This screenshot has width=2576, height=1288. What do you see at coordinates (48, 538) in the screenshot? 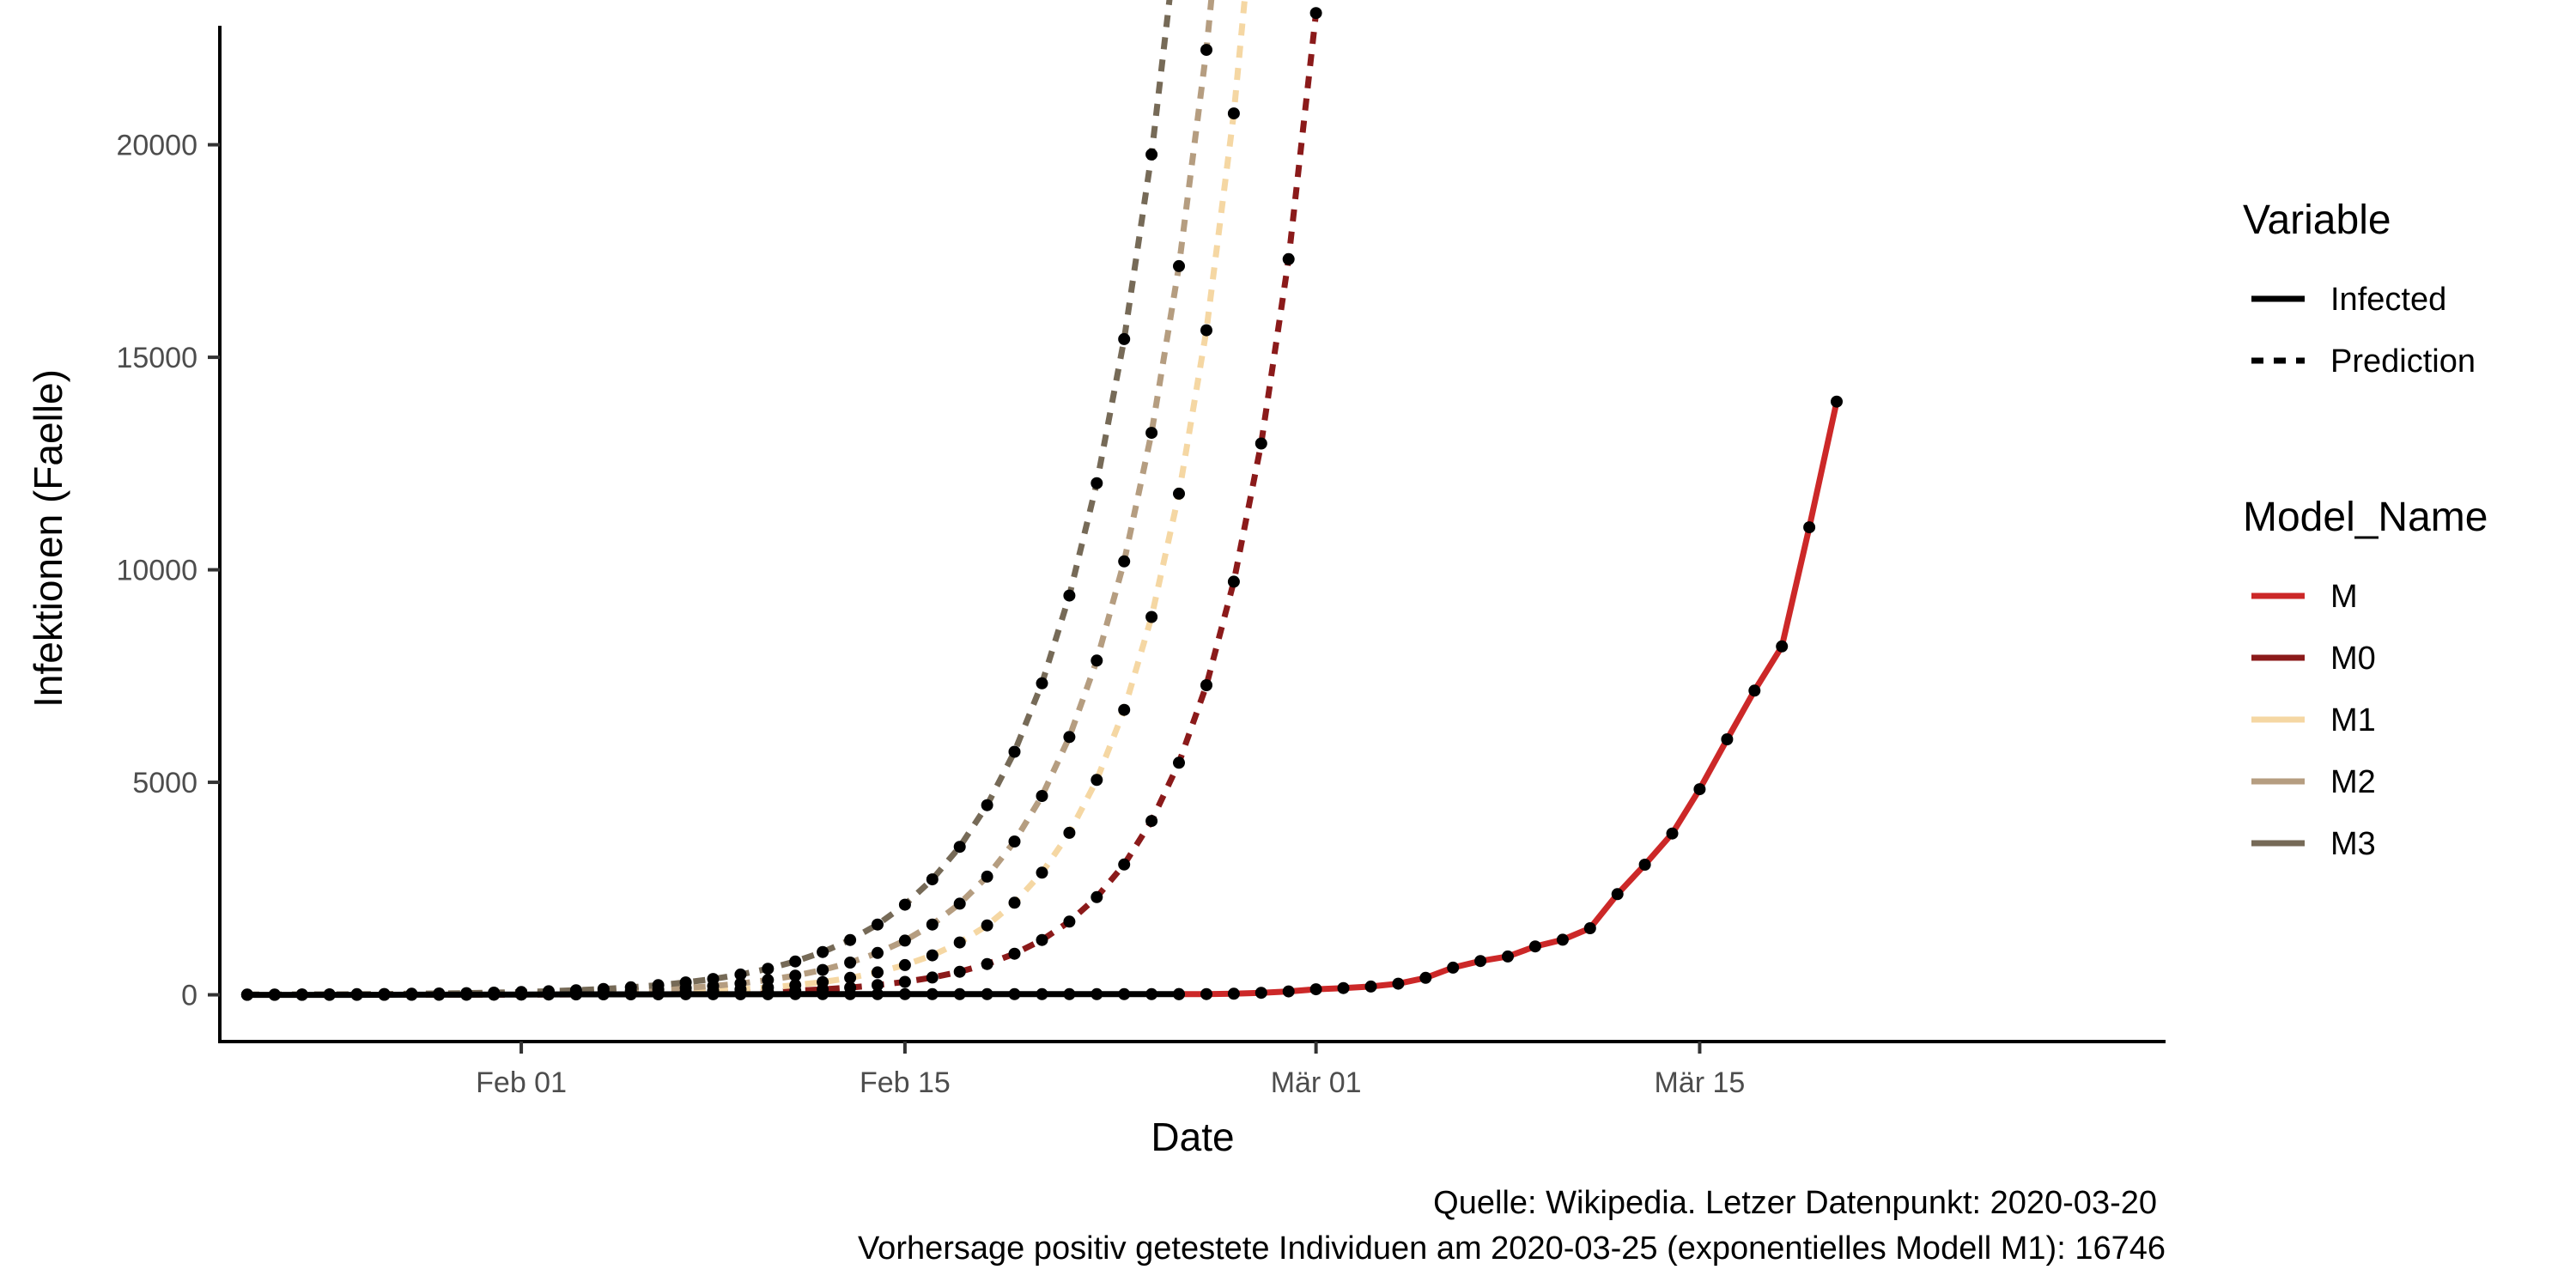
I see `y-axis-title: Infektionen (Faelle)` at bounding box center [48, 538].